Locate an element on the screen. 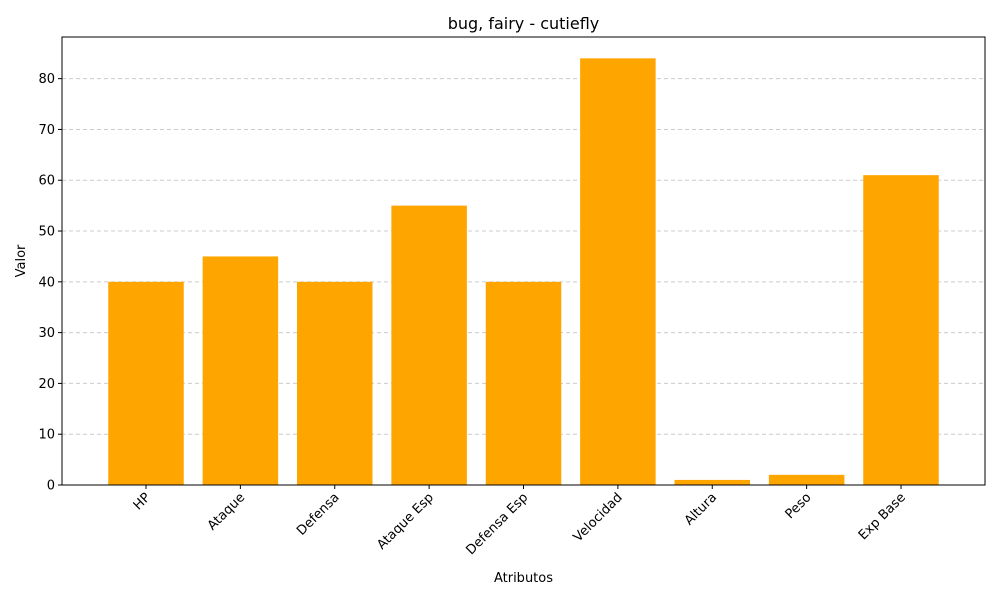 Image resolution: width=1000 pixels, height=600 pixels. y-axis-ticks: 0 10 20 30 40 50 60 70 80 is located at coordinates (50, 283).